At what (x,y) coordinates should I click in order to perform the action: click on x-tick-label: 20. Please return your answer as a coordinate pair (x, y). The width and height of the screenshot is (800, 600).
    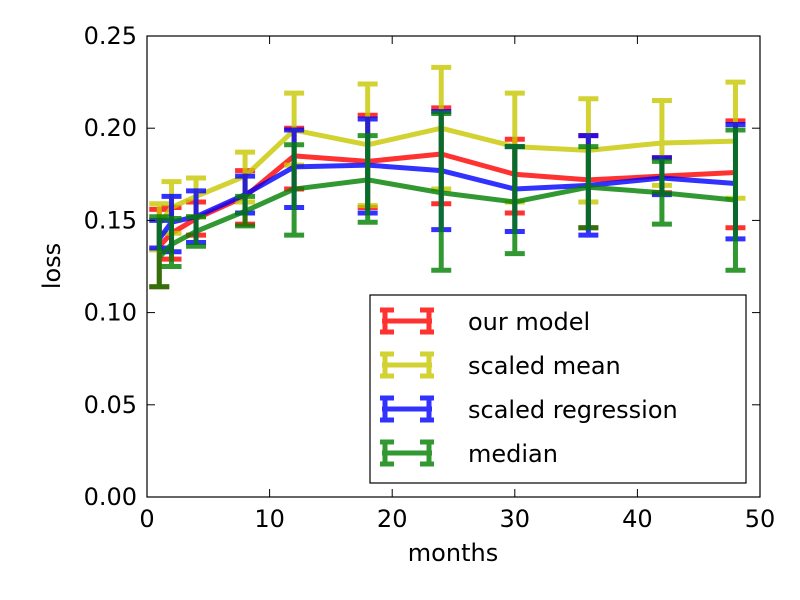
    Looking at the image, I should click on (392, 519).